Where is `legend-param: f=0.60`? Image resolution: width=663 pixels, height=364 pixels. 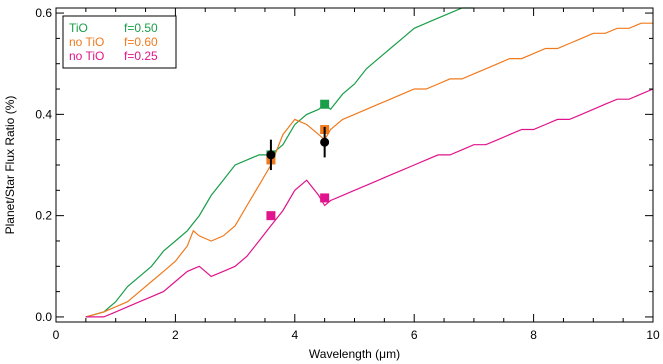 legend-param: f=0.60 is located at coordinates (141, 42).